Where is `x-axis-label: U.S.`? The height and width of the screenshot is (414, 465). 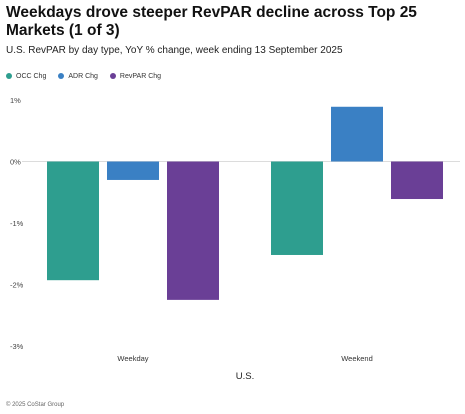 x-axis-label: U.S. is located at coordinates (245, 376).